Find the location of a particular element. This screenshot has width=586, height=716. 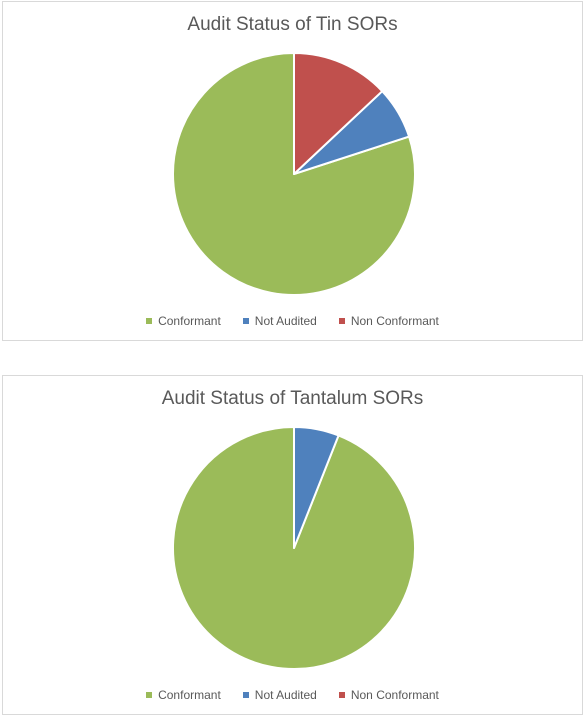

chart-title: Audit Status of Tantalum SORs is located at coordinates (292, 398).